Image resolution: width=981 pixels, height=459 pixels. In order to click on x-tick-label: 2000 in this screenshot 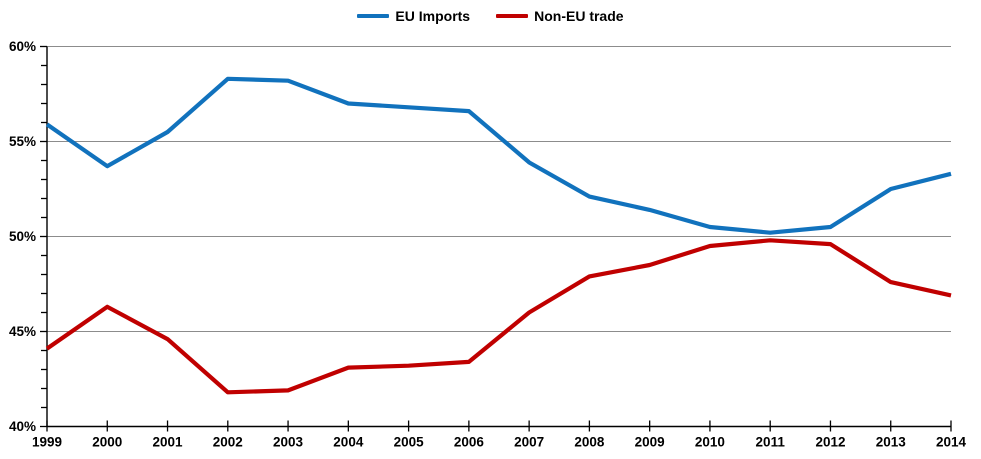, I will do `click(107, 442)`.